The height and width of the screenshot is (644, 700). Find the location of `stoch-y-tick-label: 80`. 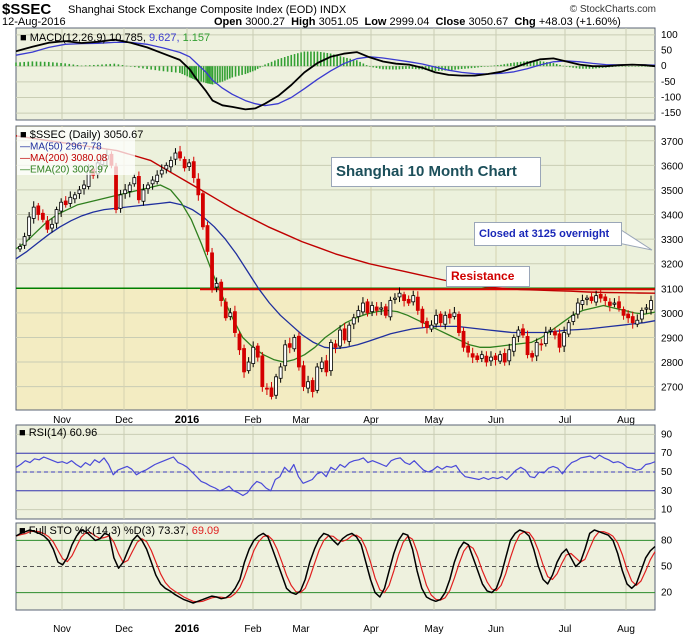

stoch-y-tick-label: 80 is located at coordinates (667, 540).